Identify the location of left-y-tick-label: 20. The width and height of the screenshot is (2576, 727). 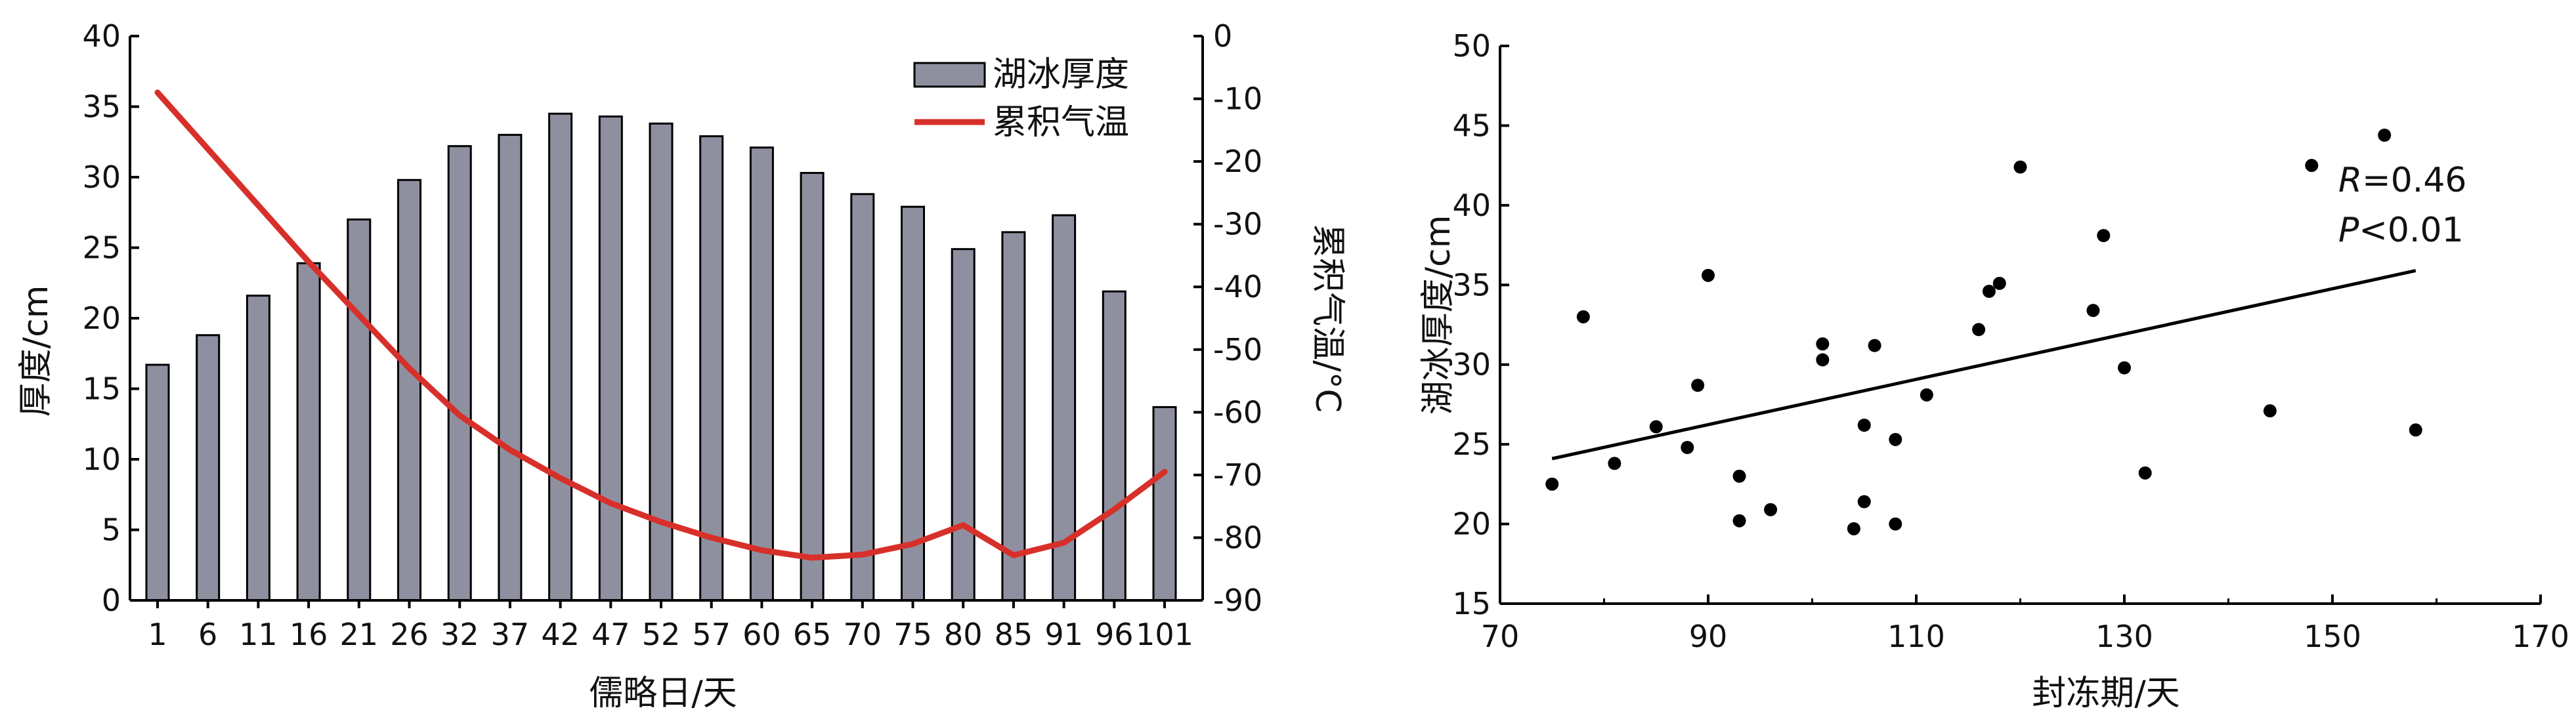
(101, 318).